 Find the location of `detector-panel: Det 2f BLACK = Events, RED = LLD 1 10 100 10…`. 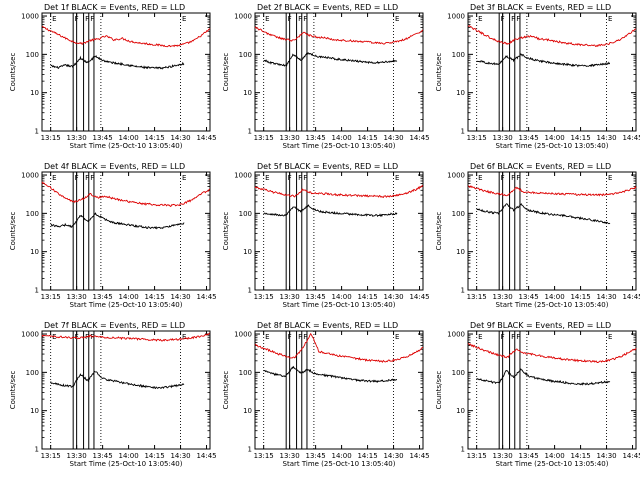

detector-panel: Det 2f BLACK = Events, RED = LLD 1 10 100 10… is located at coordinates (326, 76).